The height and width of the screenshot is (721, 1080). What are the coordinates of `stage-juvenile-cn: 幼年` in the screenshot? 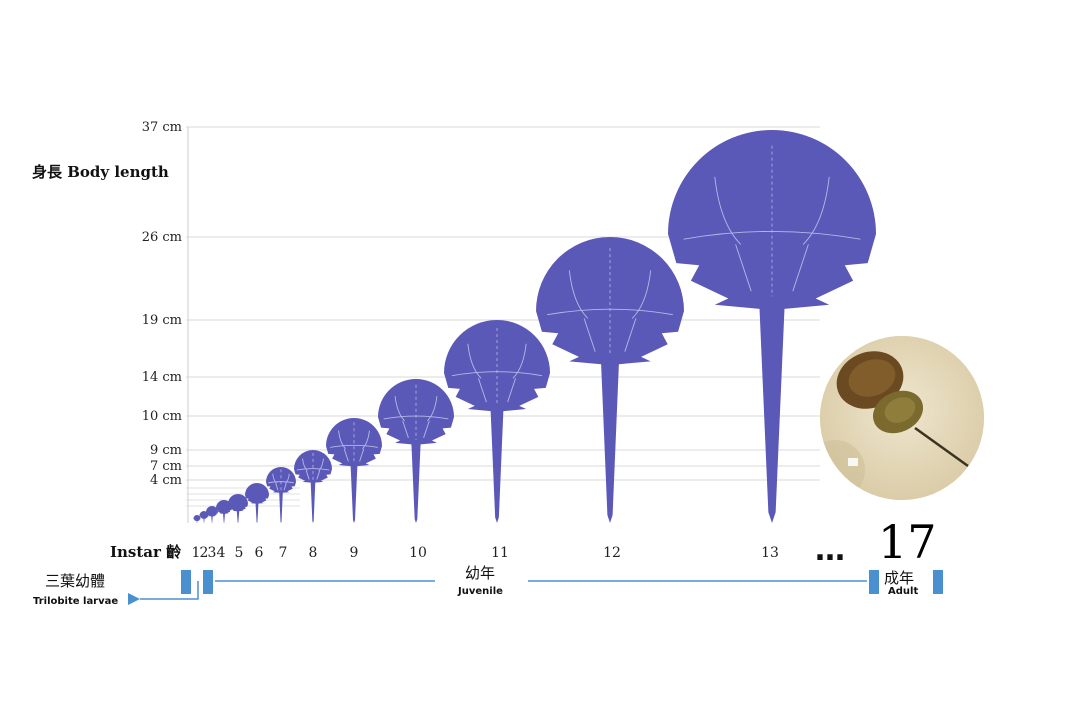 It's located at (480, 573).